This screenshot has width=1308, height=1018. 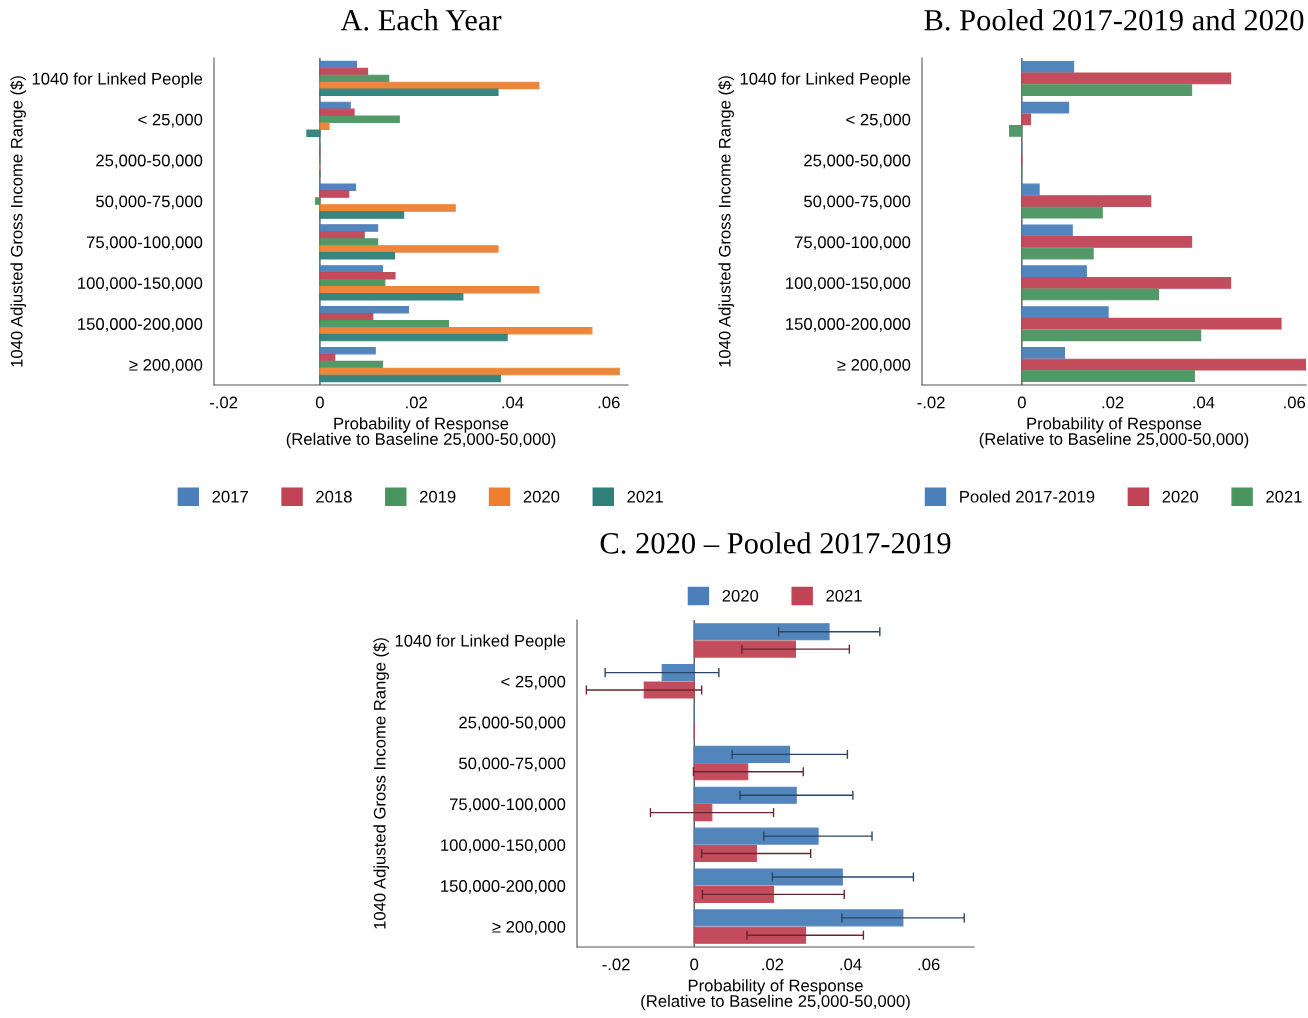 What do you see at coordinates (421, 20) in the screenshot?
I see `chart-title: A. Each Year` at bounding box center [421, 20].